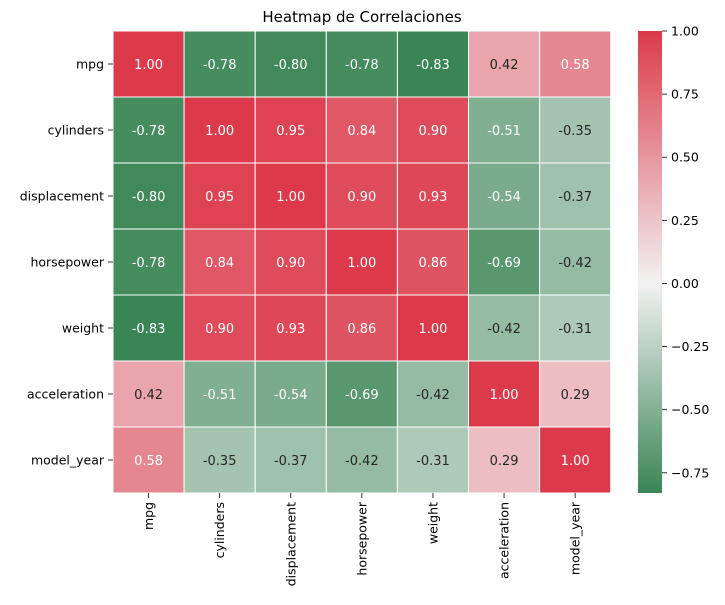 The height and width of the screenshot is (605, 725). I want to click on colorbar-gradient, so click(650, 262).